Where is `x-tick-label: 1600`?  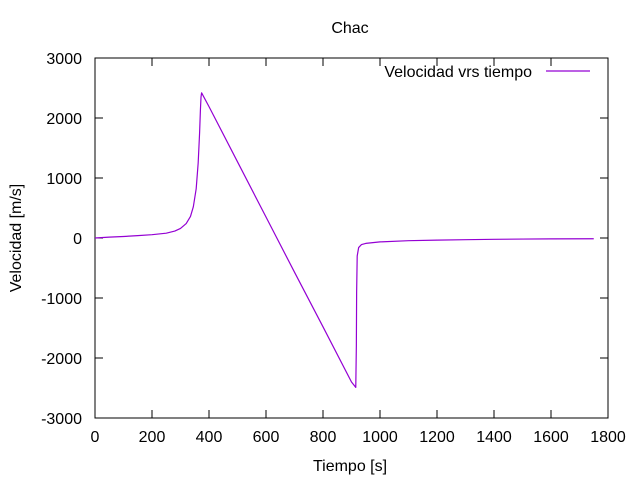
x-tick-label: 1600 is located at coordinates (551, 437).